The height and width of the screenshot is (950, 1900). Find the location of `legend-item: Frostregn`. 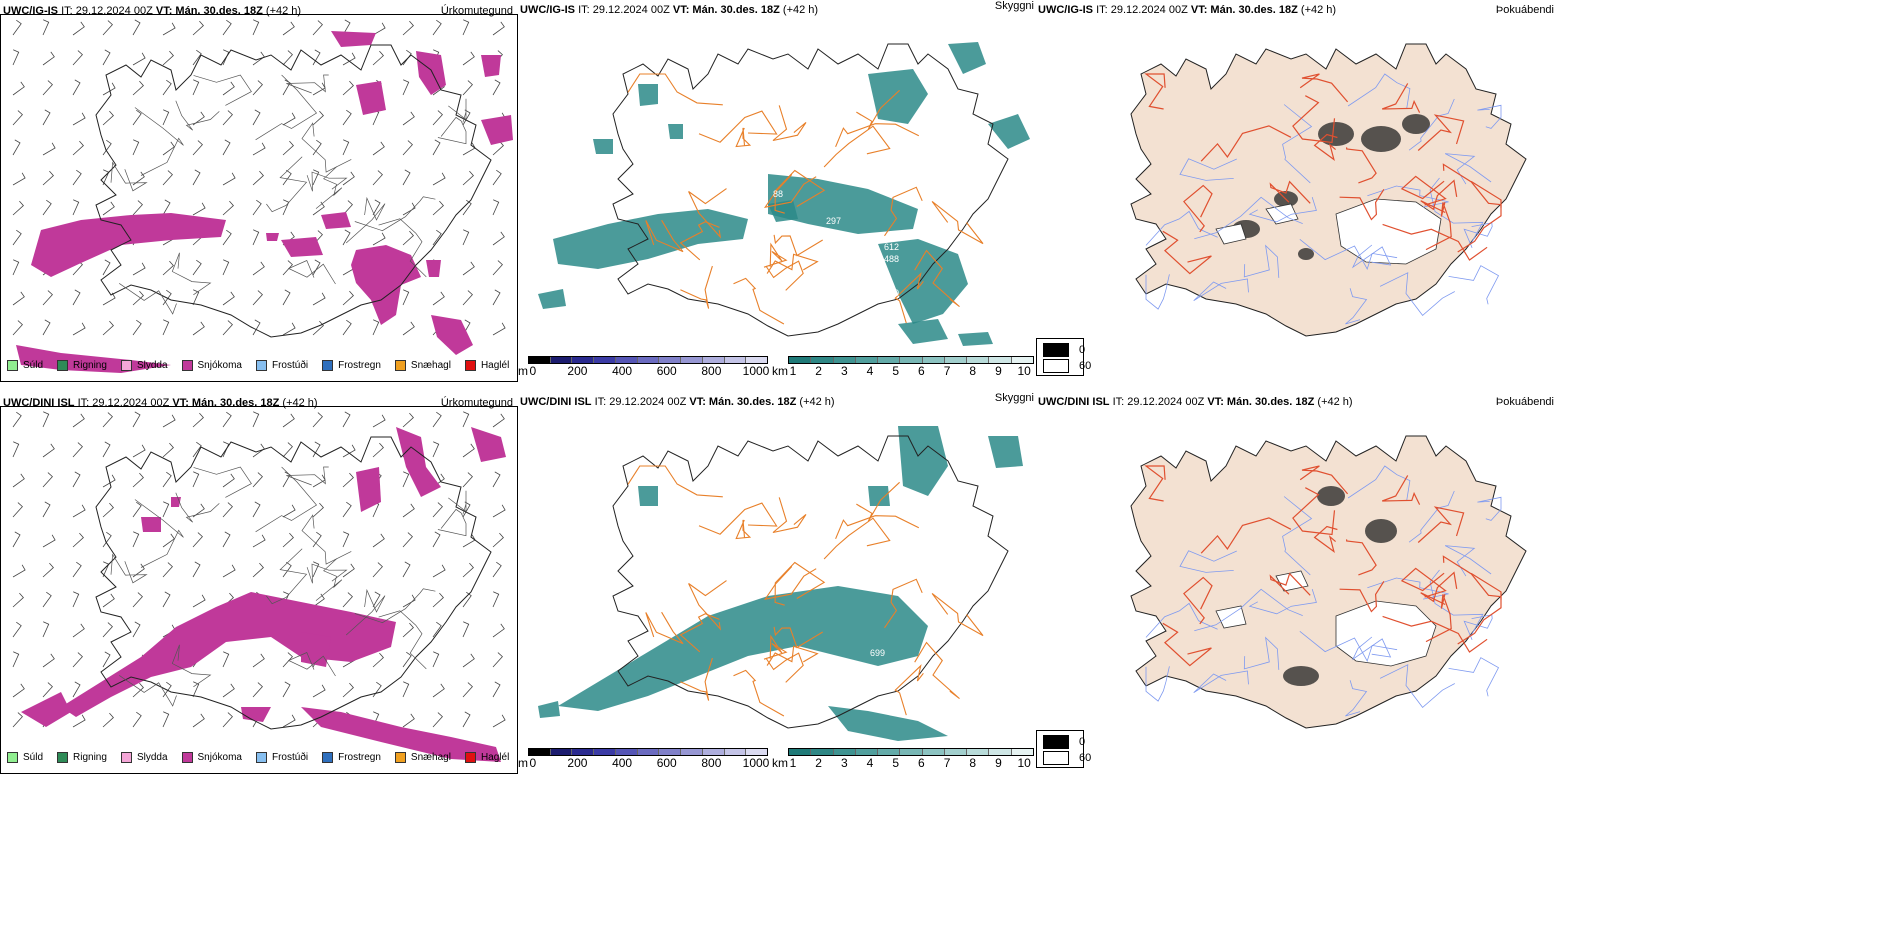

legend-item: Frostregn is located at coordinates (351, 365).